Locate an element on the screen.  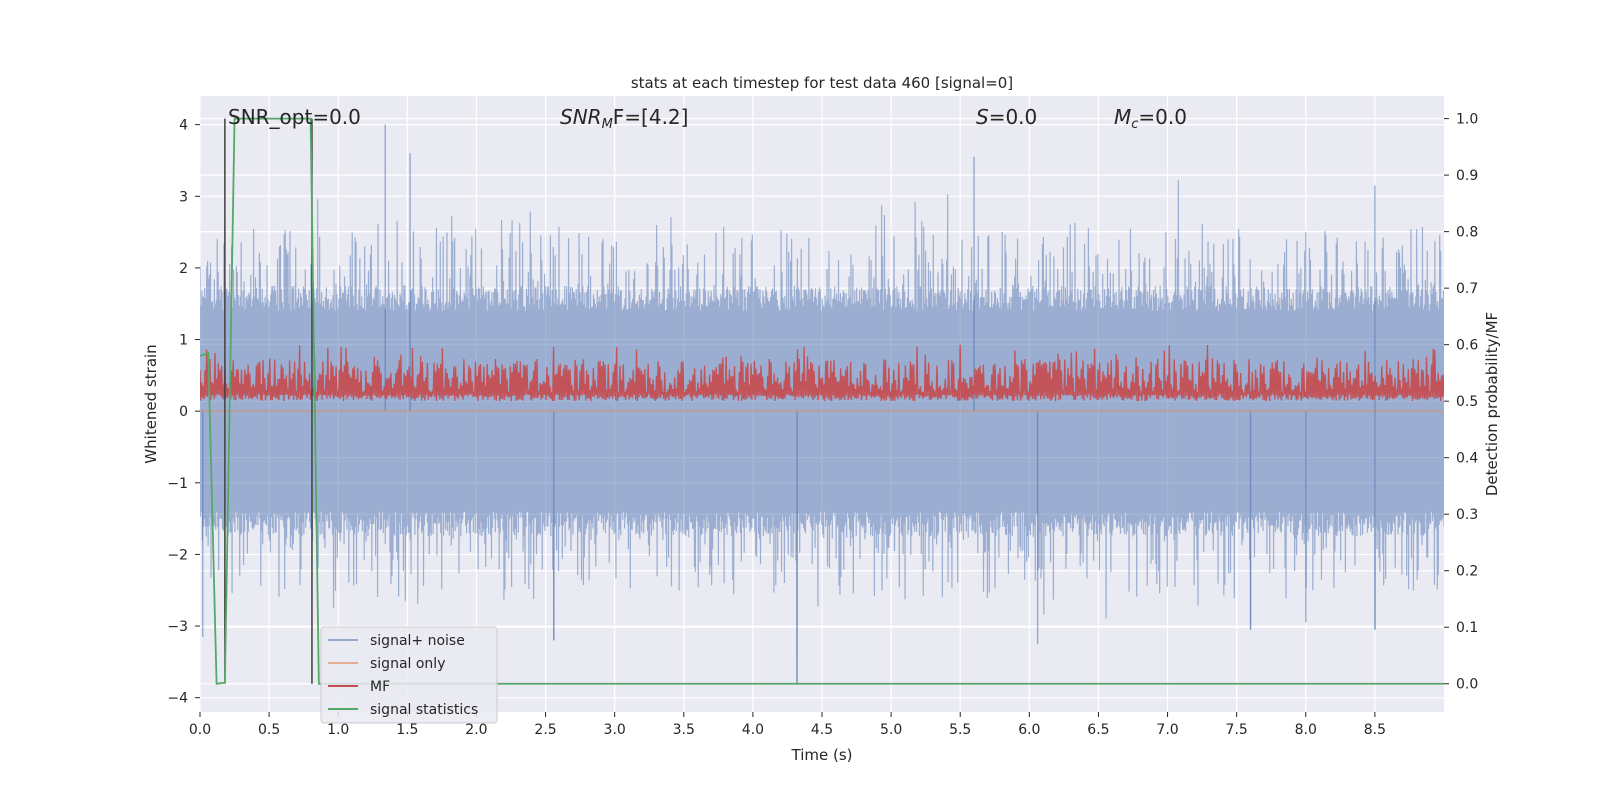
y-axis-title-left: Whitened strain is located at coordinates (151, 403).